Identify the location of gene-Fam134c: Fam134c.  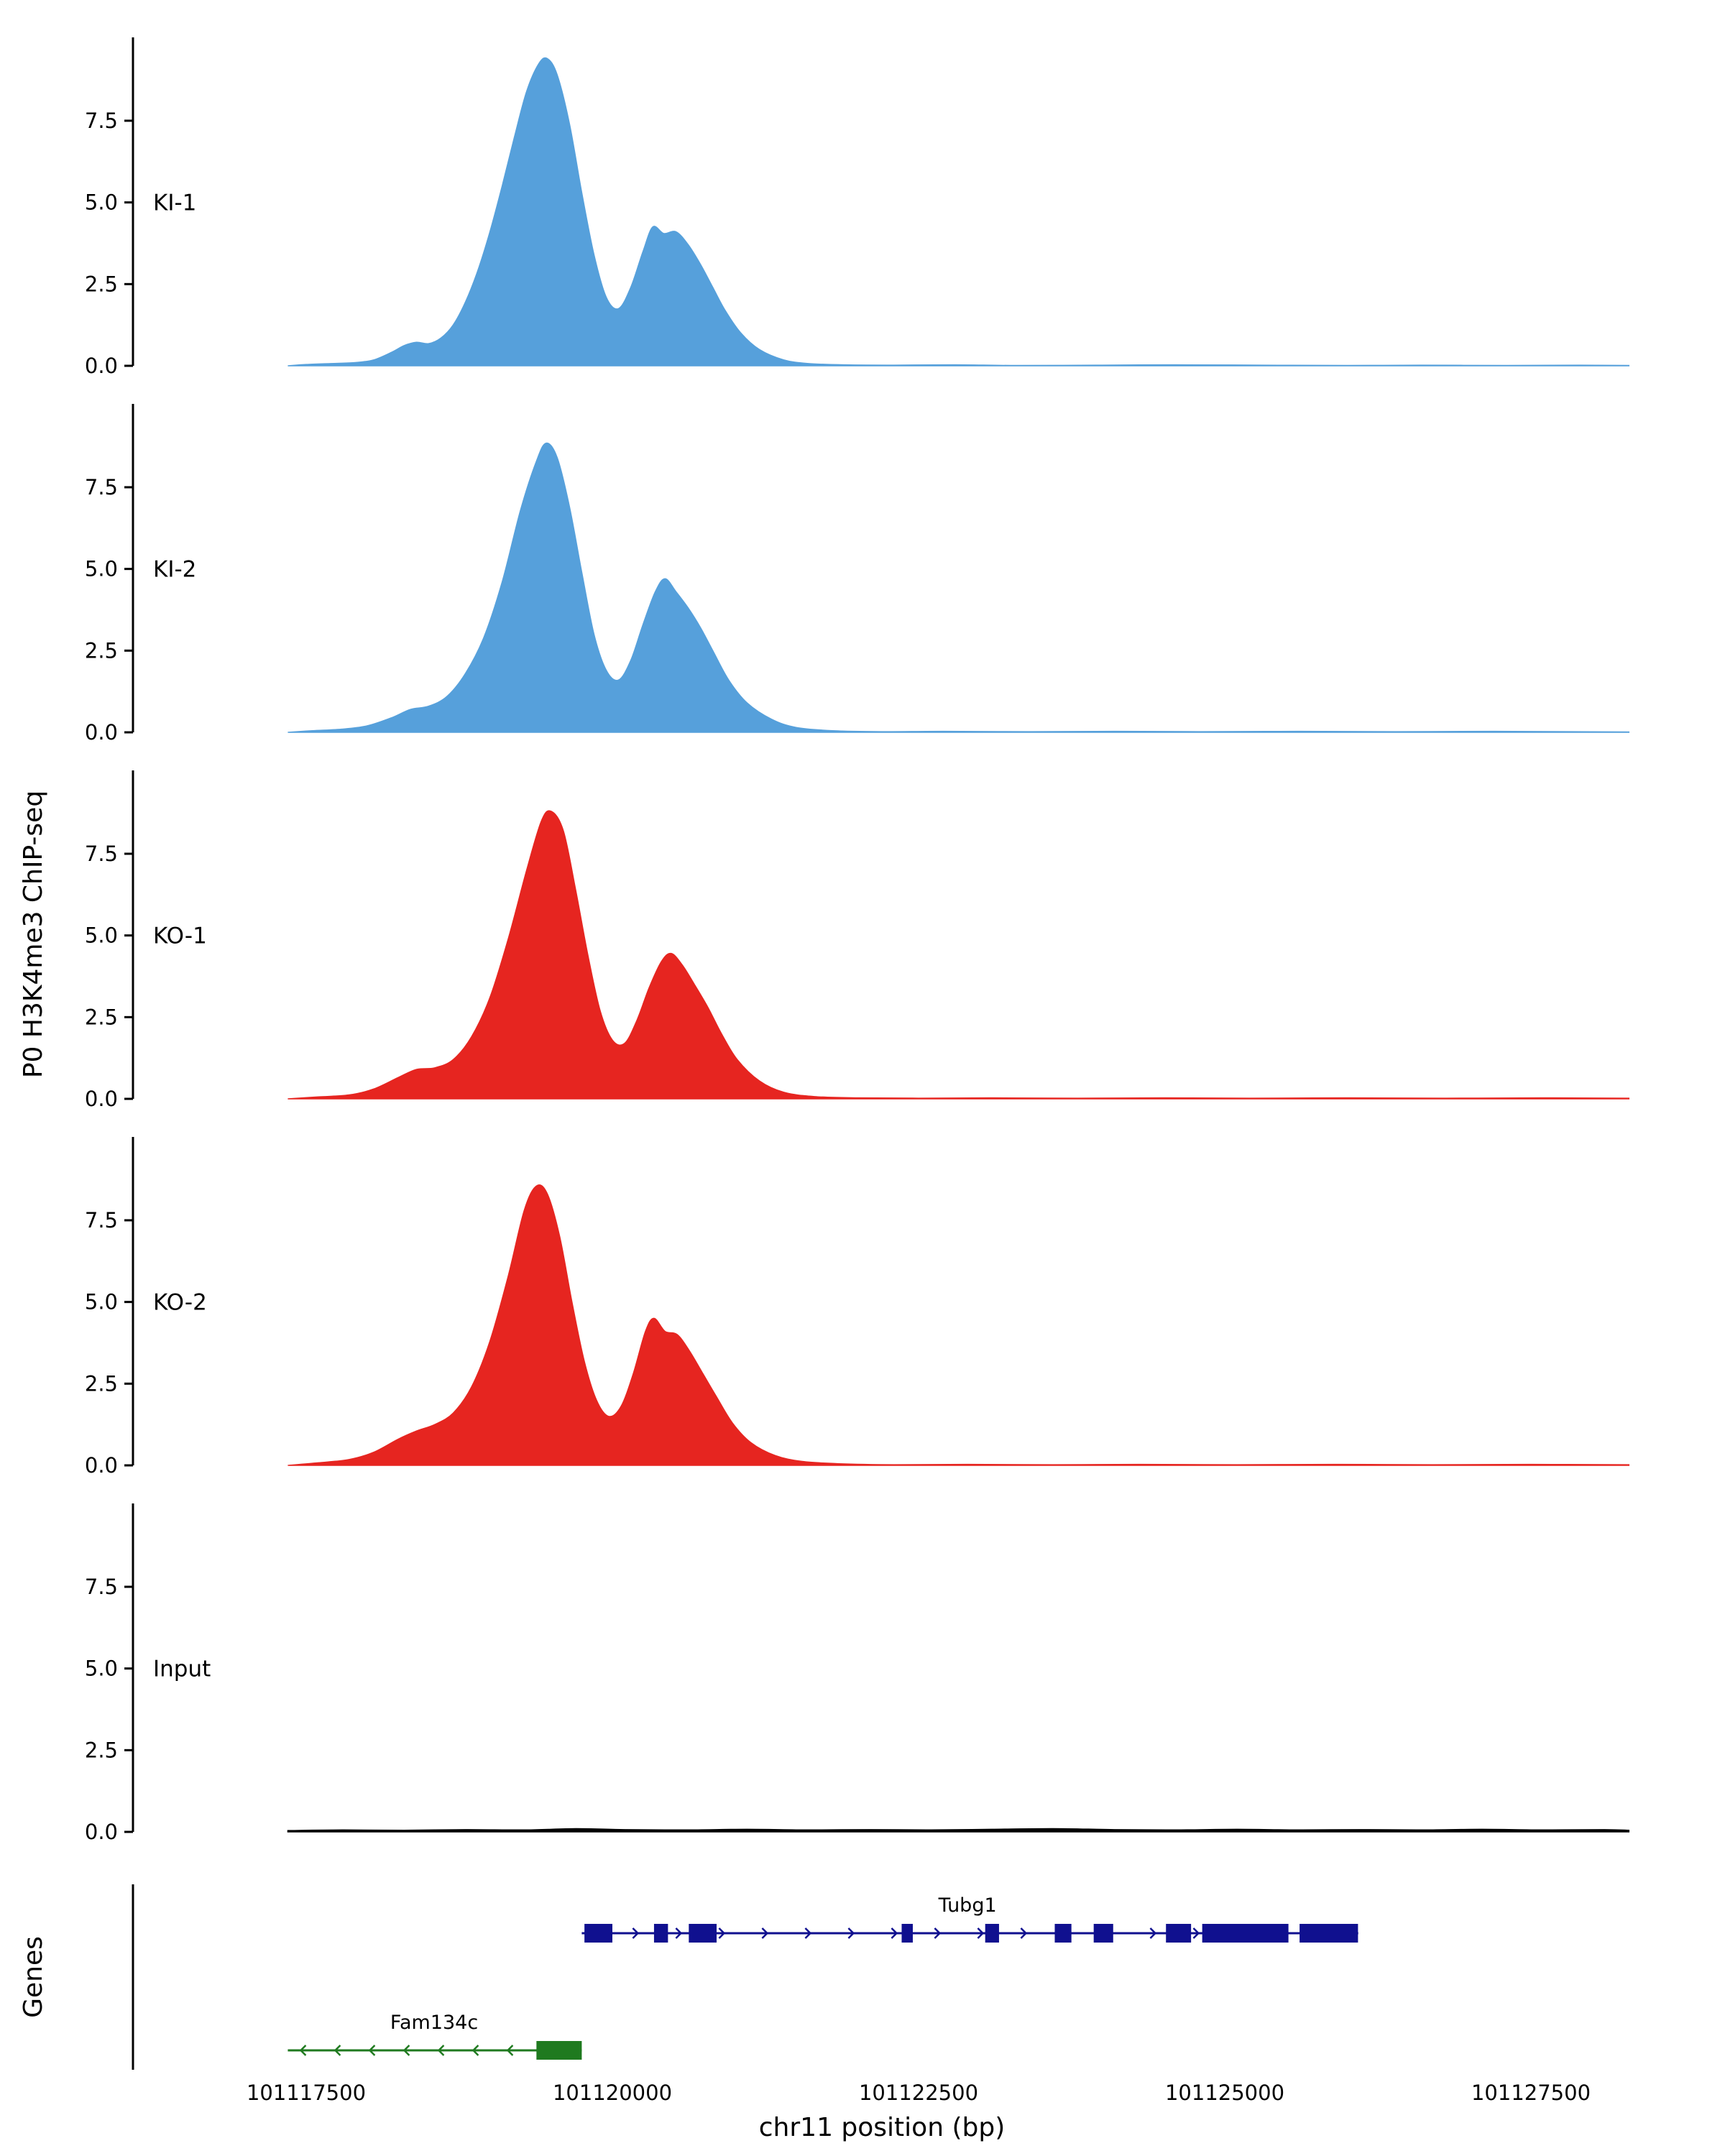
(435, 2036).